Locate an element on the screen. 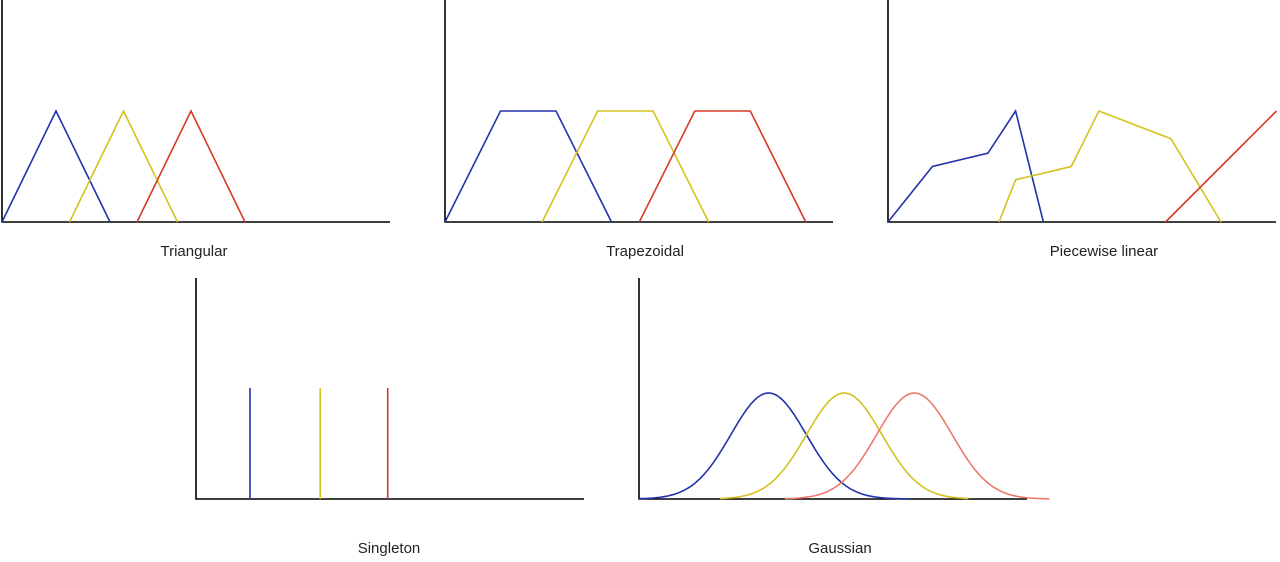 The image size is (1280, 562). gaussian-curve-blue is located at coordinates (773, 446).